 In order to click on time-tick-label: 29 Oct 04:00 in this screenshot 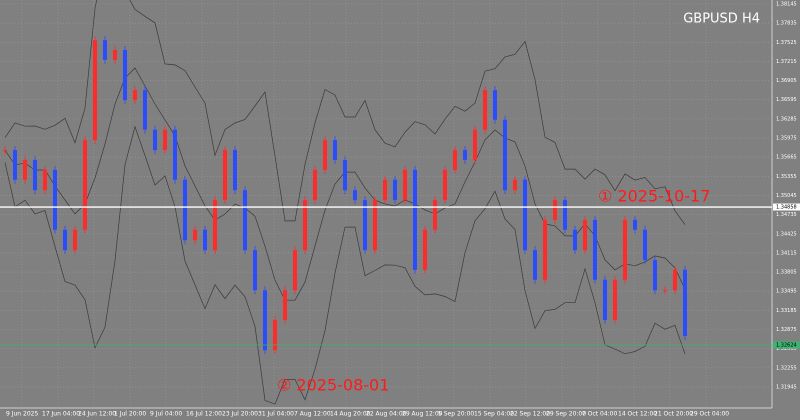, I will do `click(709, 414)`.